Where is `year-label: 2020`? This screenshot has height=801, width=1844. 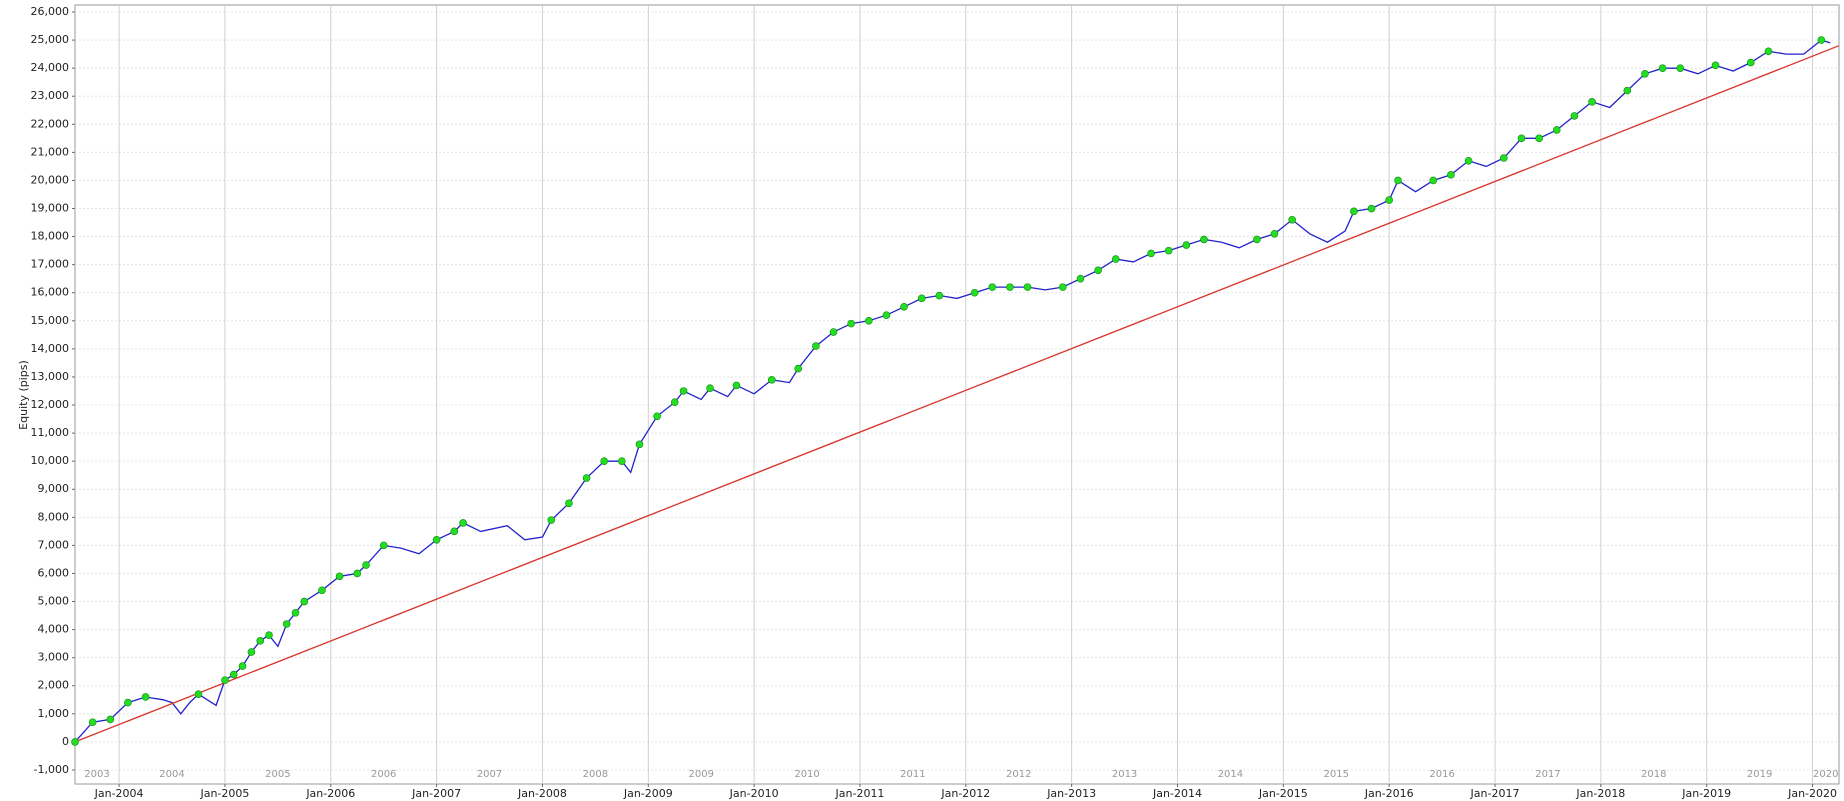 year-label: 2020 is located at coordinates (1825, 774).